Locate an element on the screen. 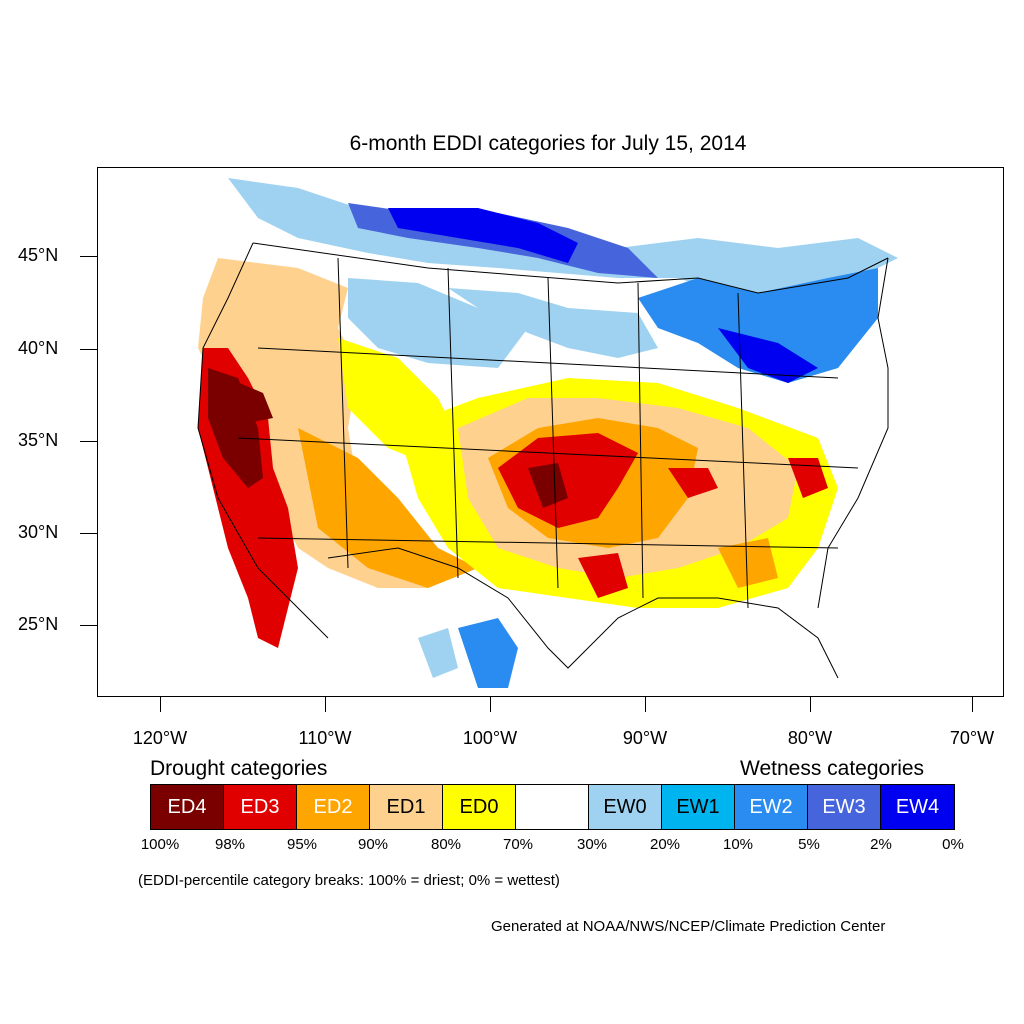 The height and width of the screenshot is (1024, 1024). legend-swatch-ed1: ED1 is located at coordinates (406, 807).